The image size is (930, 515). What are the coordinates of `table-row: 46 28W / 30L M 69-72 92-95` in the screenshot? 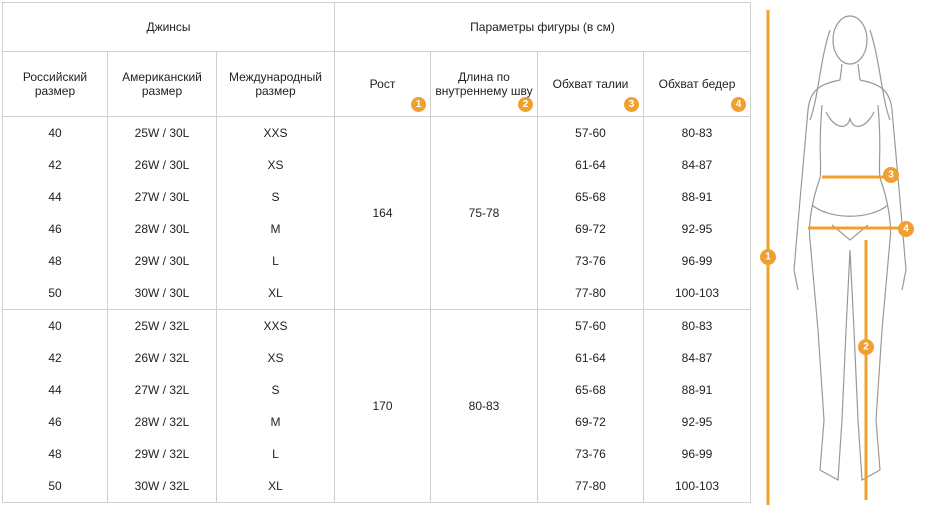 It's located at (377, 229).